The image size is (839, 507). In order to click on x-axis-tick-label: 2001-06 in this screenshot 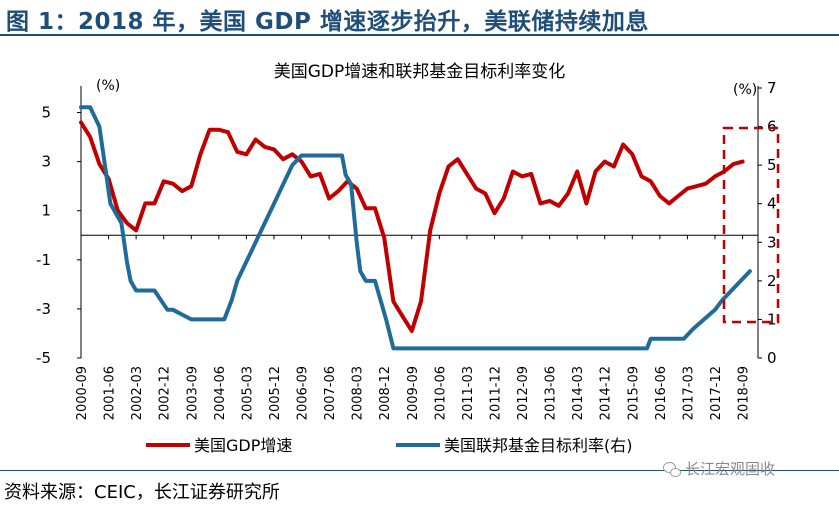, I will do `click(110, 393)`.